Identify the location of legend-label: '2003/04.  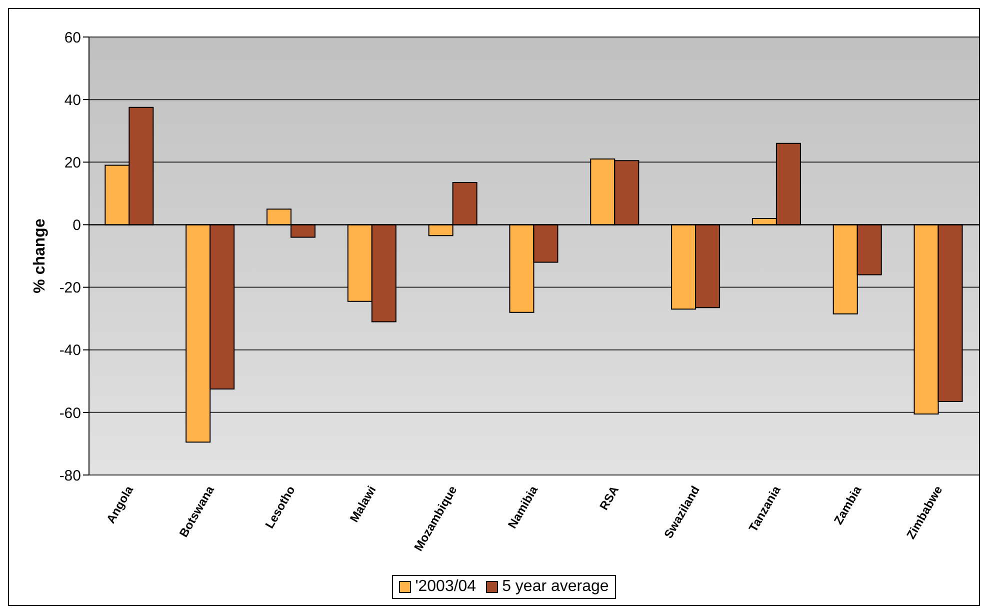
(445, 587).